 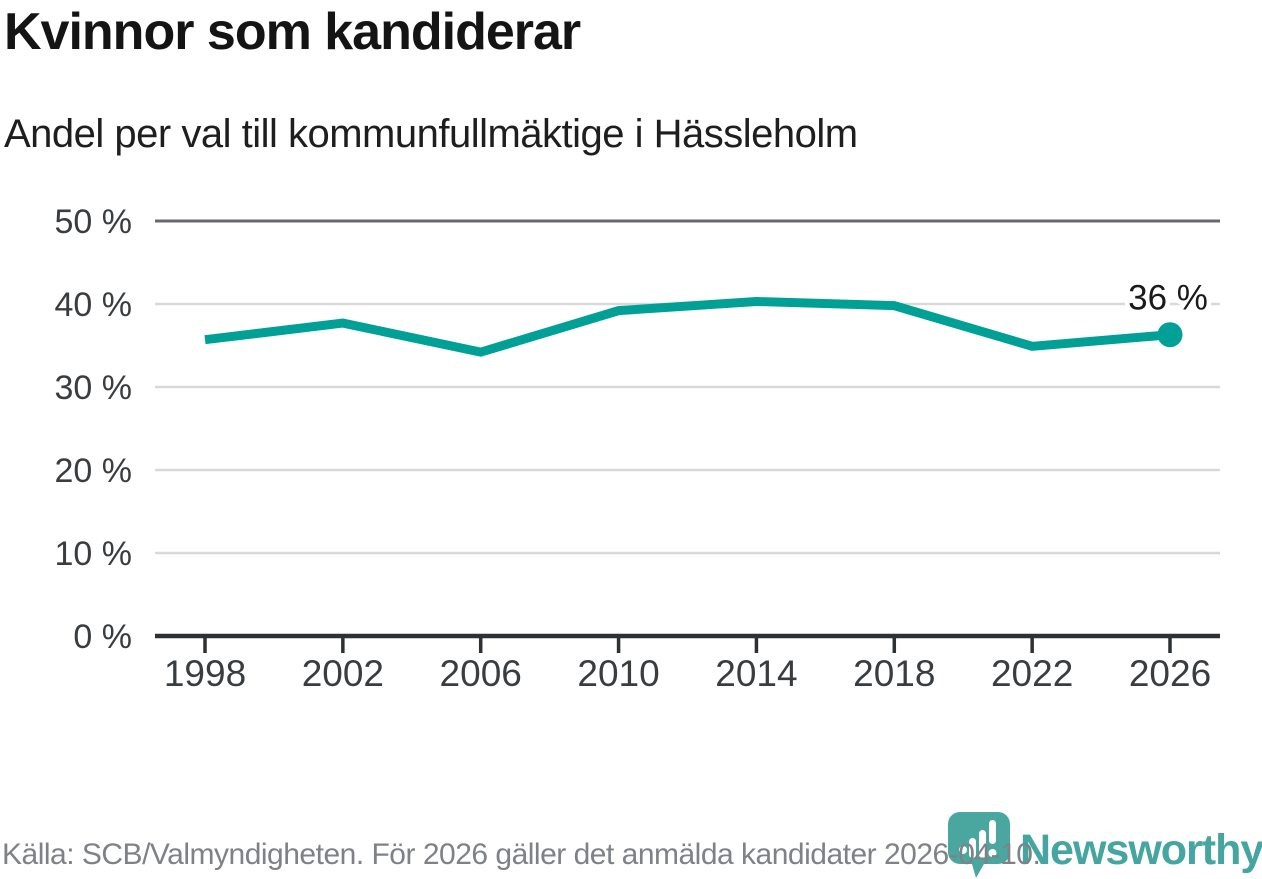 What do you see at coordinates (1168, 298) in the screenshot?
I see `end-point-value-label: 36 %` at bounding box center [1168, 298].